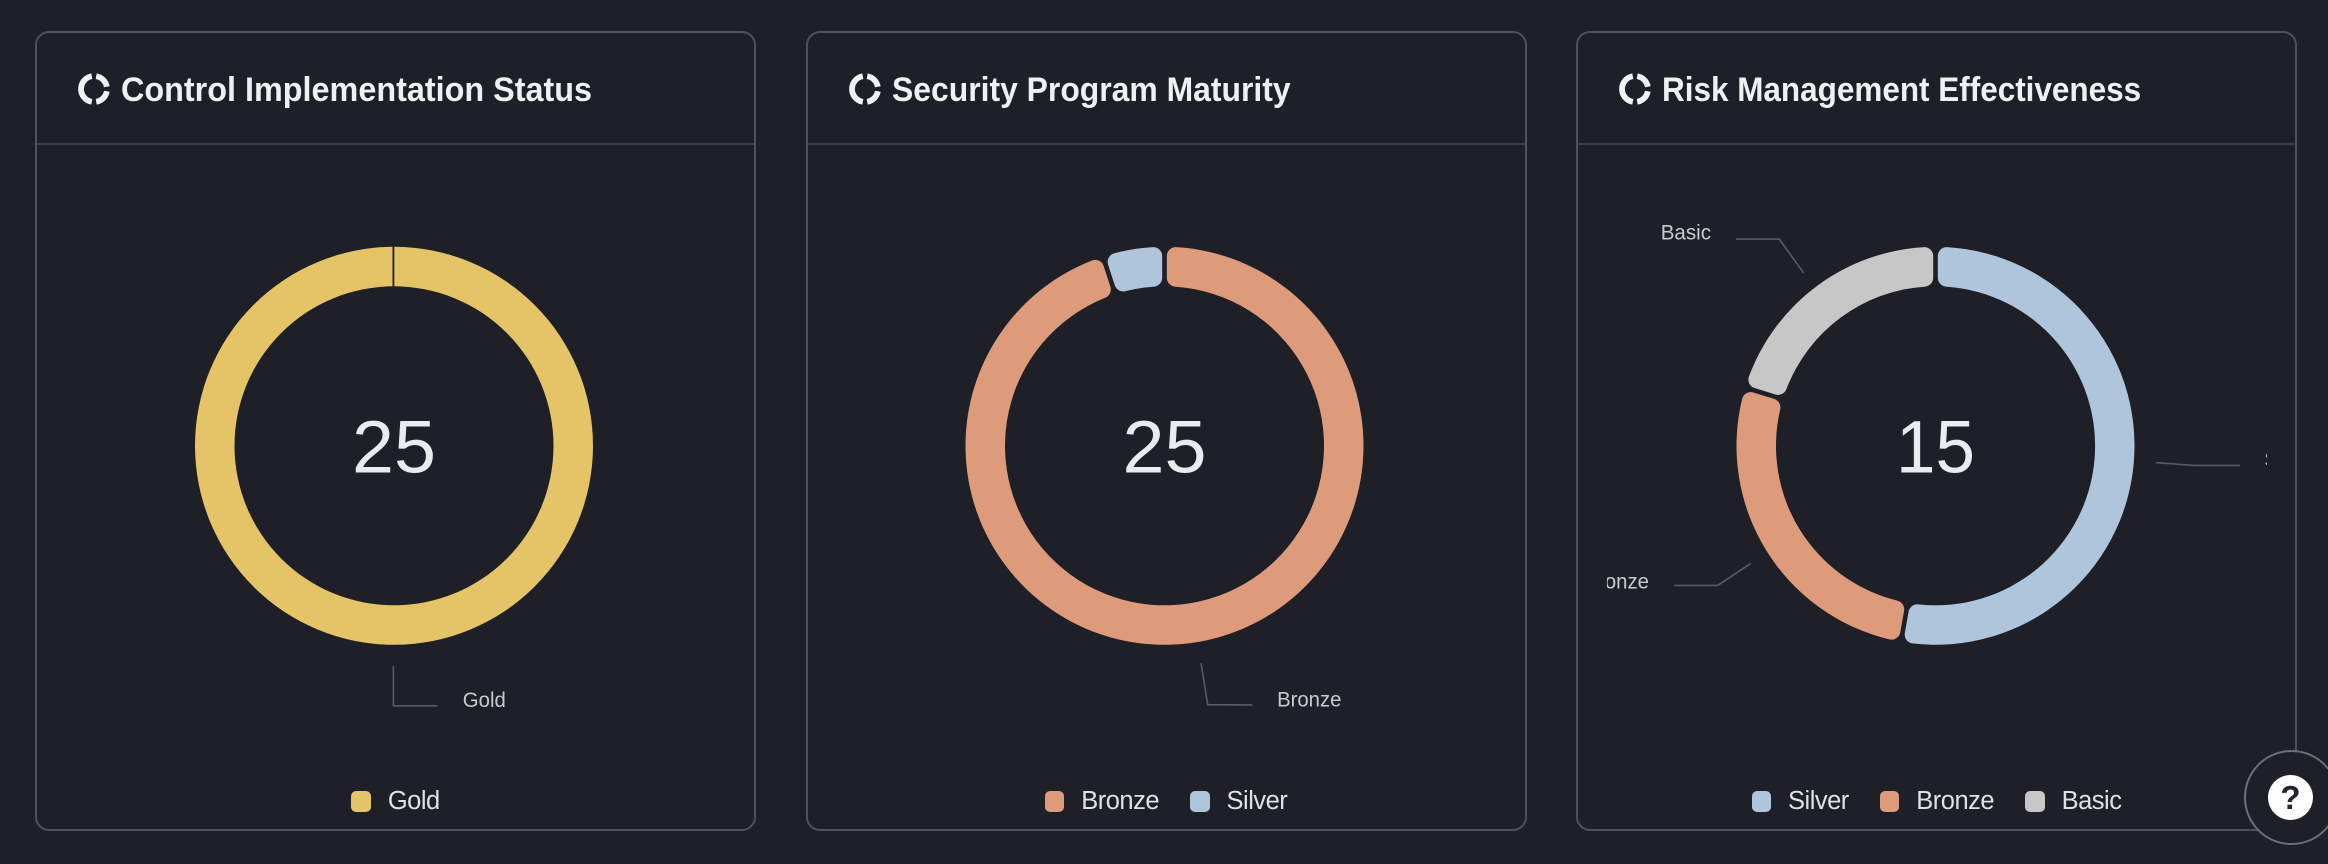 This screenshot has width=2328, height=864. What do you see at coordinates (2265, 460) in the screenshot?
I see `svg-text: Silver` at bounding box center [2265, 460].